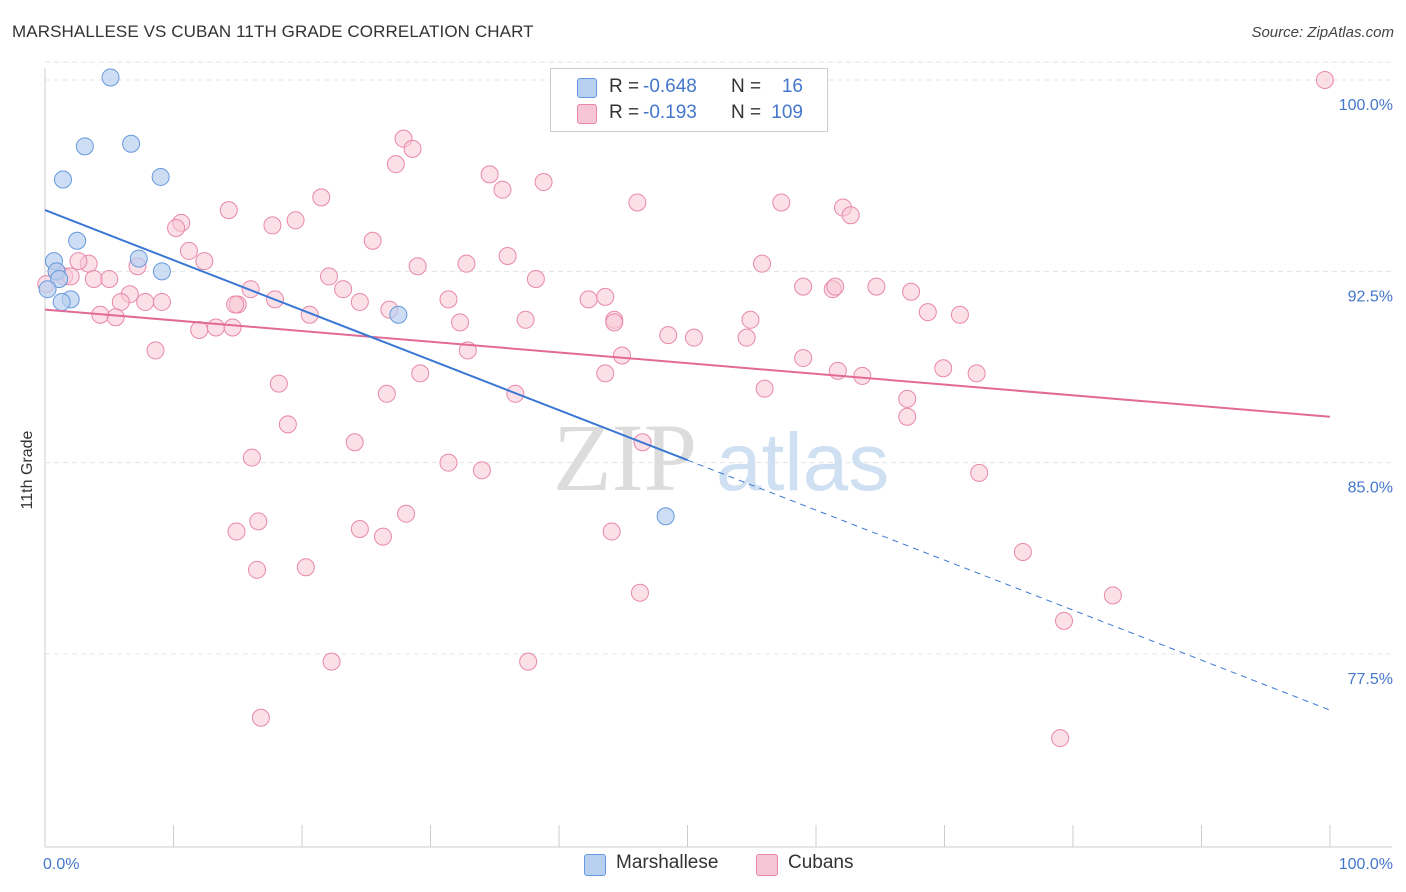 This screenshot has height=892, width=1406. Describe the element at coordinates (1322, 32) in the screenshot. I see `source-attribution: Source: ZipAtlas.com` at that location.